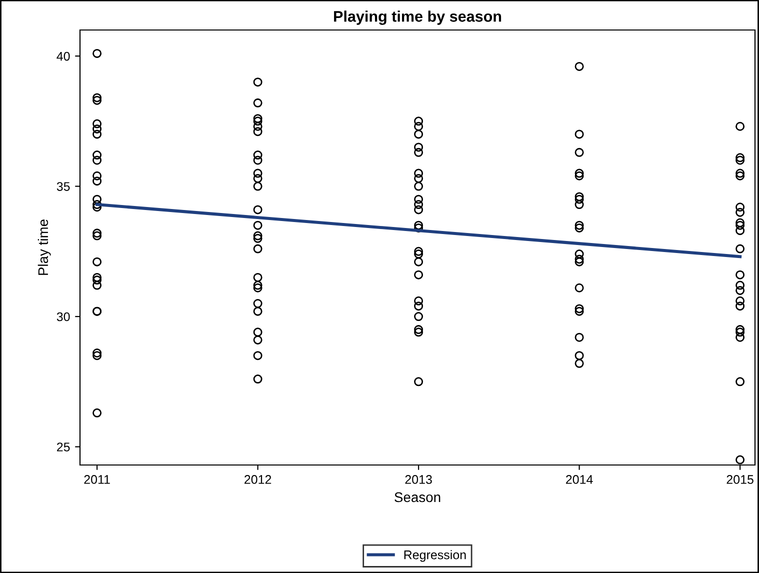 This screenshot has width=759, height=573. Describe the element at coordinates (417, 497) in the screenshot. I see `x-axis-title: Season` at that location.